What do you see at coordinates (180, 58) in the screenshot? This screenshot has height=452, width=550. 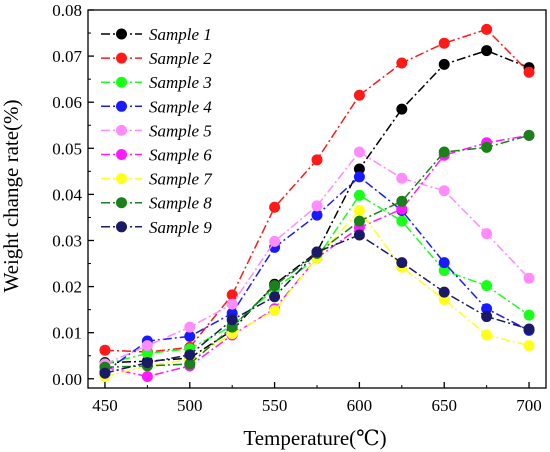 I see `legend-label: Sample 2` at bounding box center [180, 58].